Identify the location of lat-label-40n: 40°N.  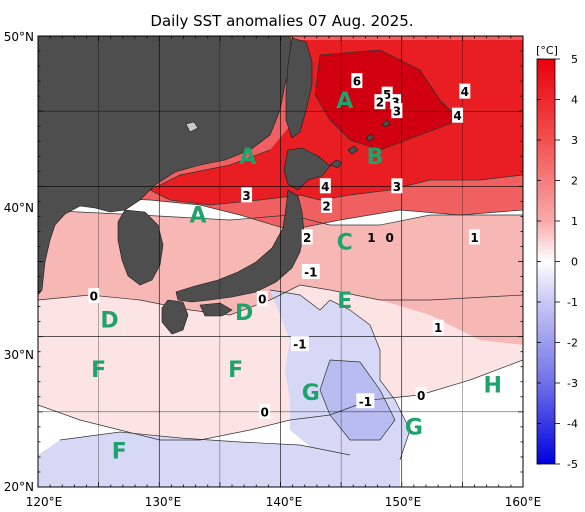
(19, 208).